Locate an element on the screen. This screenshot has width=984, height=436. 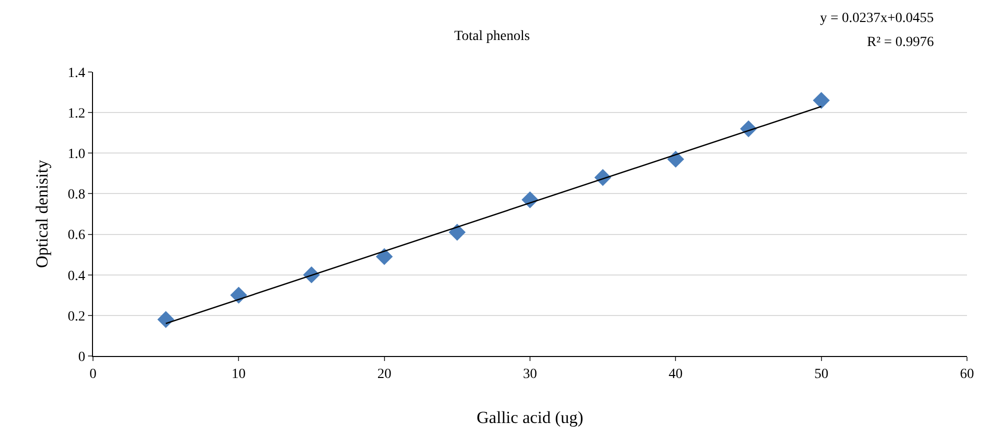
y-tick-label: 1.0 is located at coordinates (77, 154).